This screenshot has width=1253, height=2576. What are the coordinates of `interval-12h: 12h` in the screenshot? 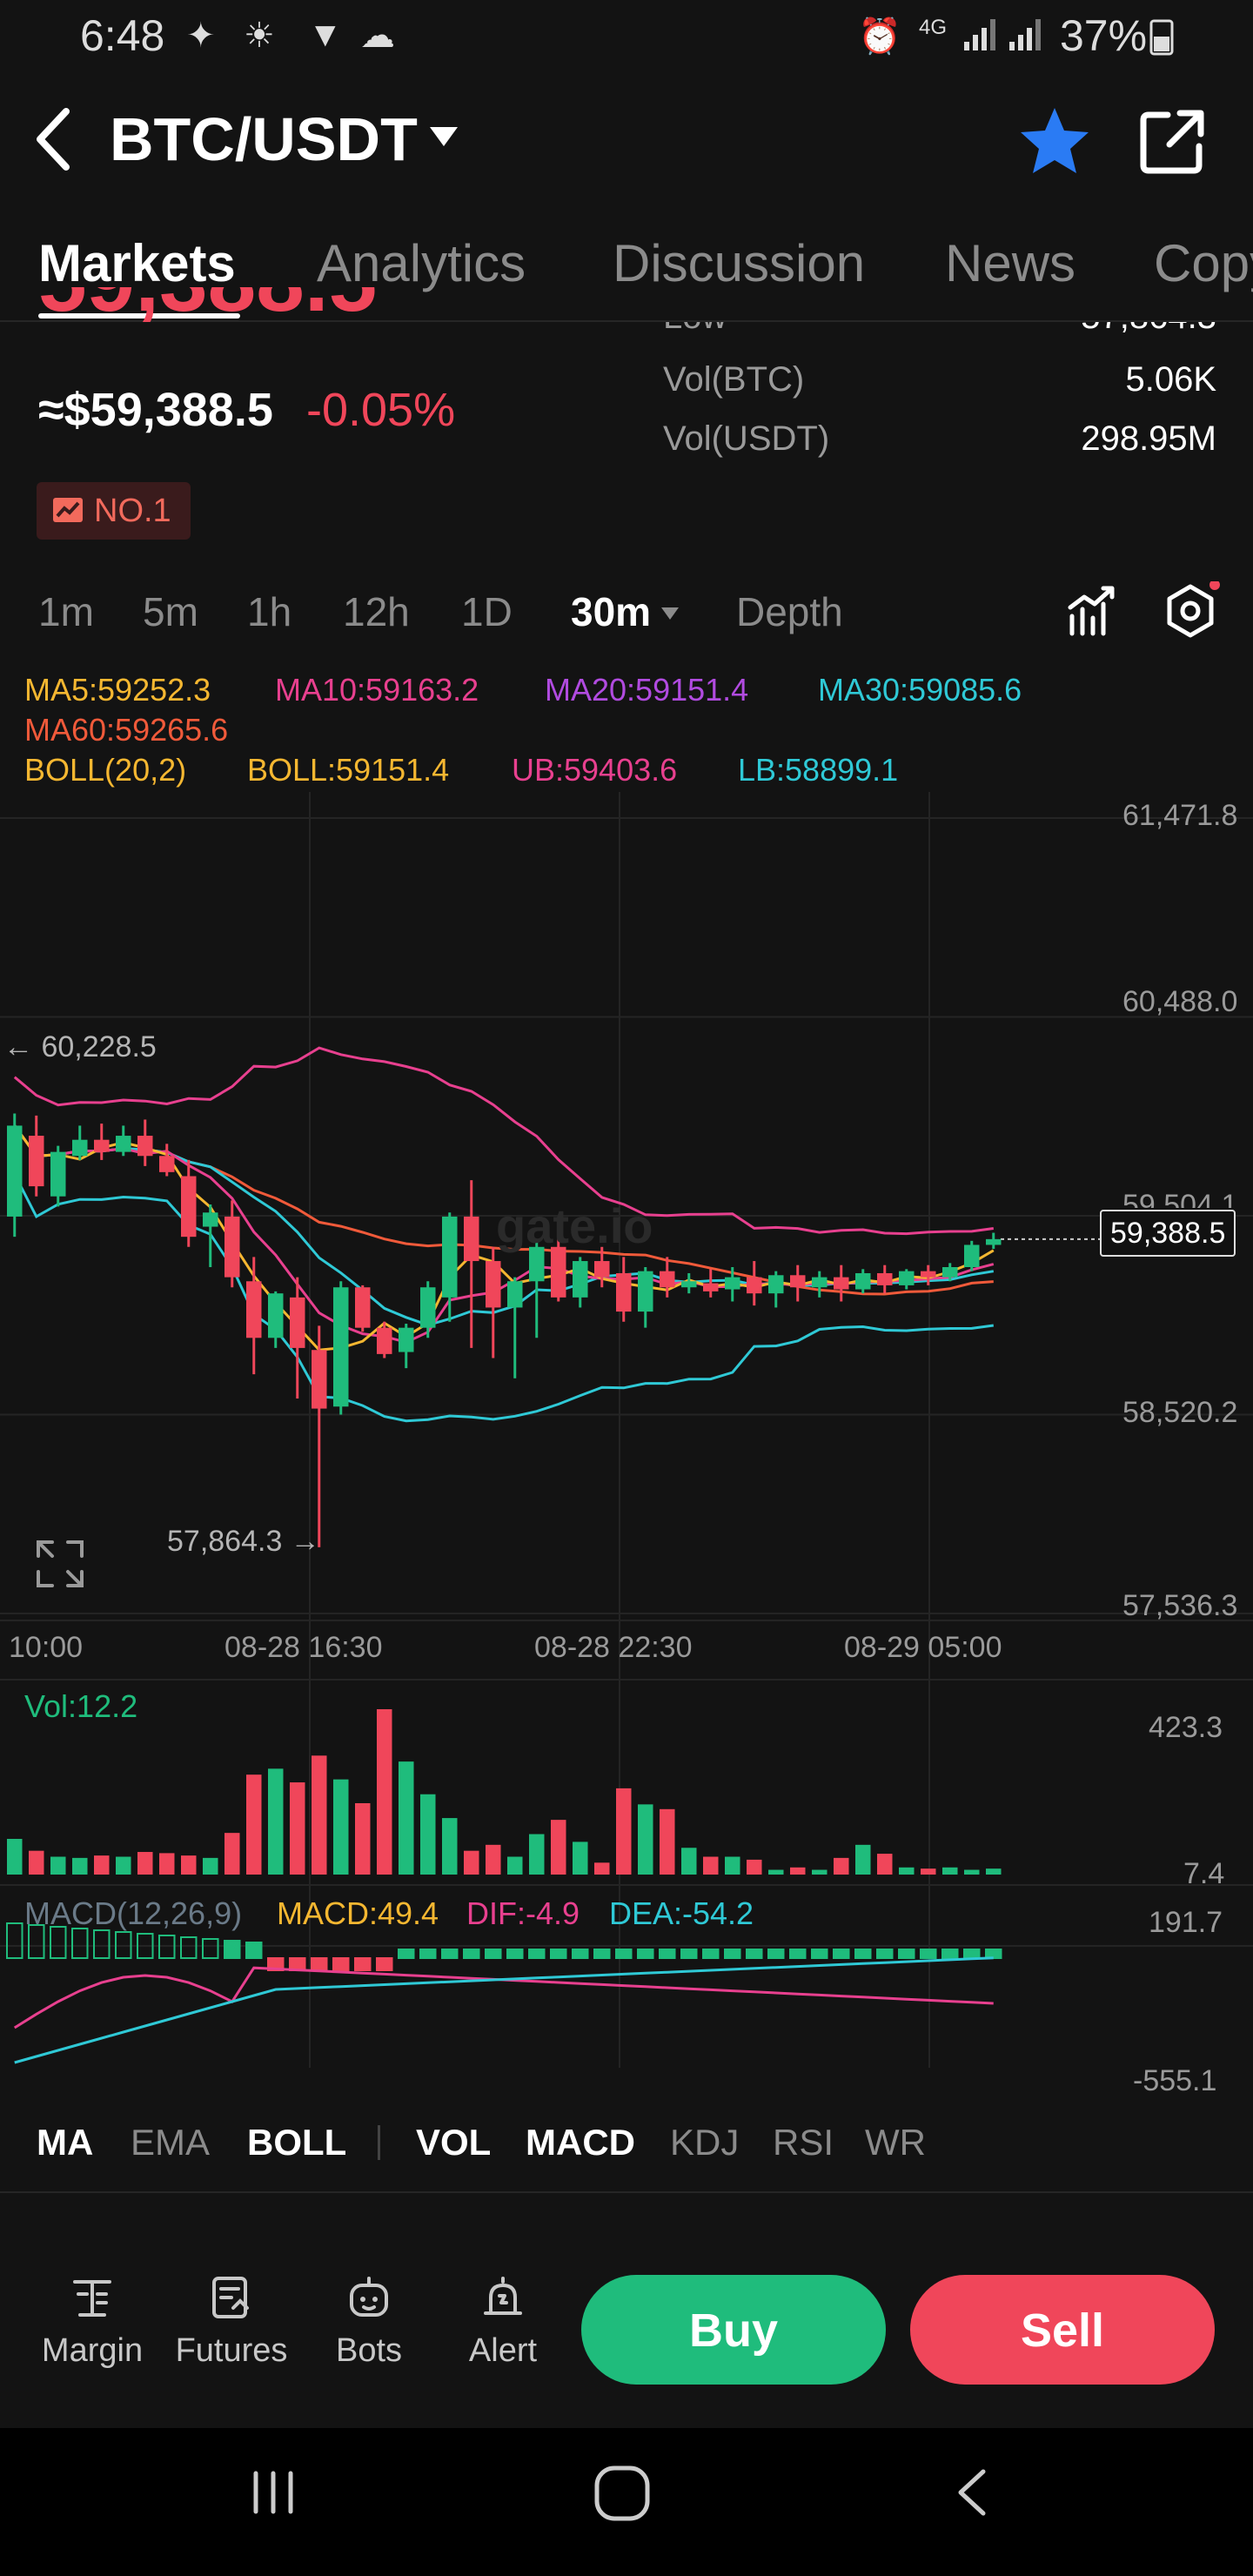 It's located at (376, 611).